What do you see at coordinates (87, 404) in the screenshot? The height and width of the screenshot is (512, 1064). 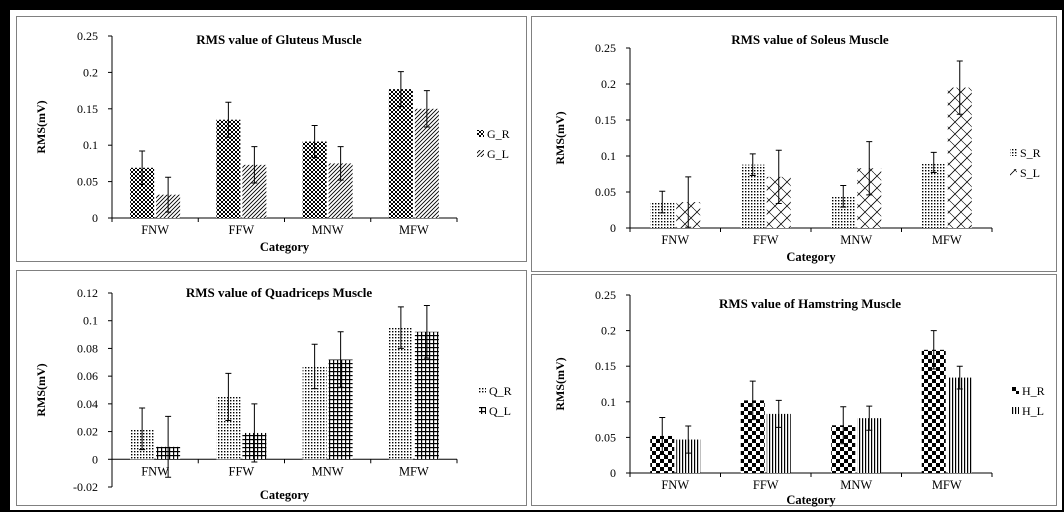 I see `y-tick-label: 0.04` at bounding box center [87, 404].